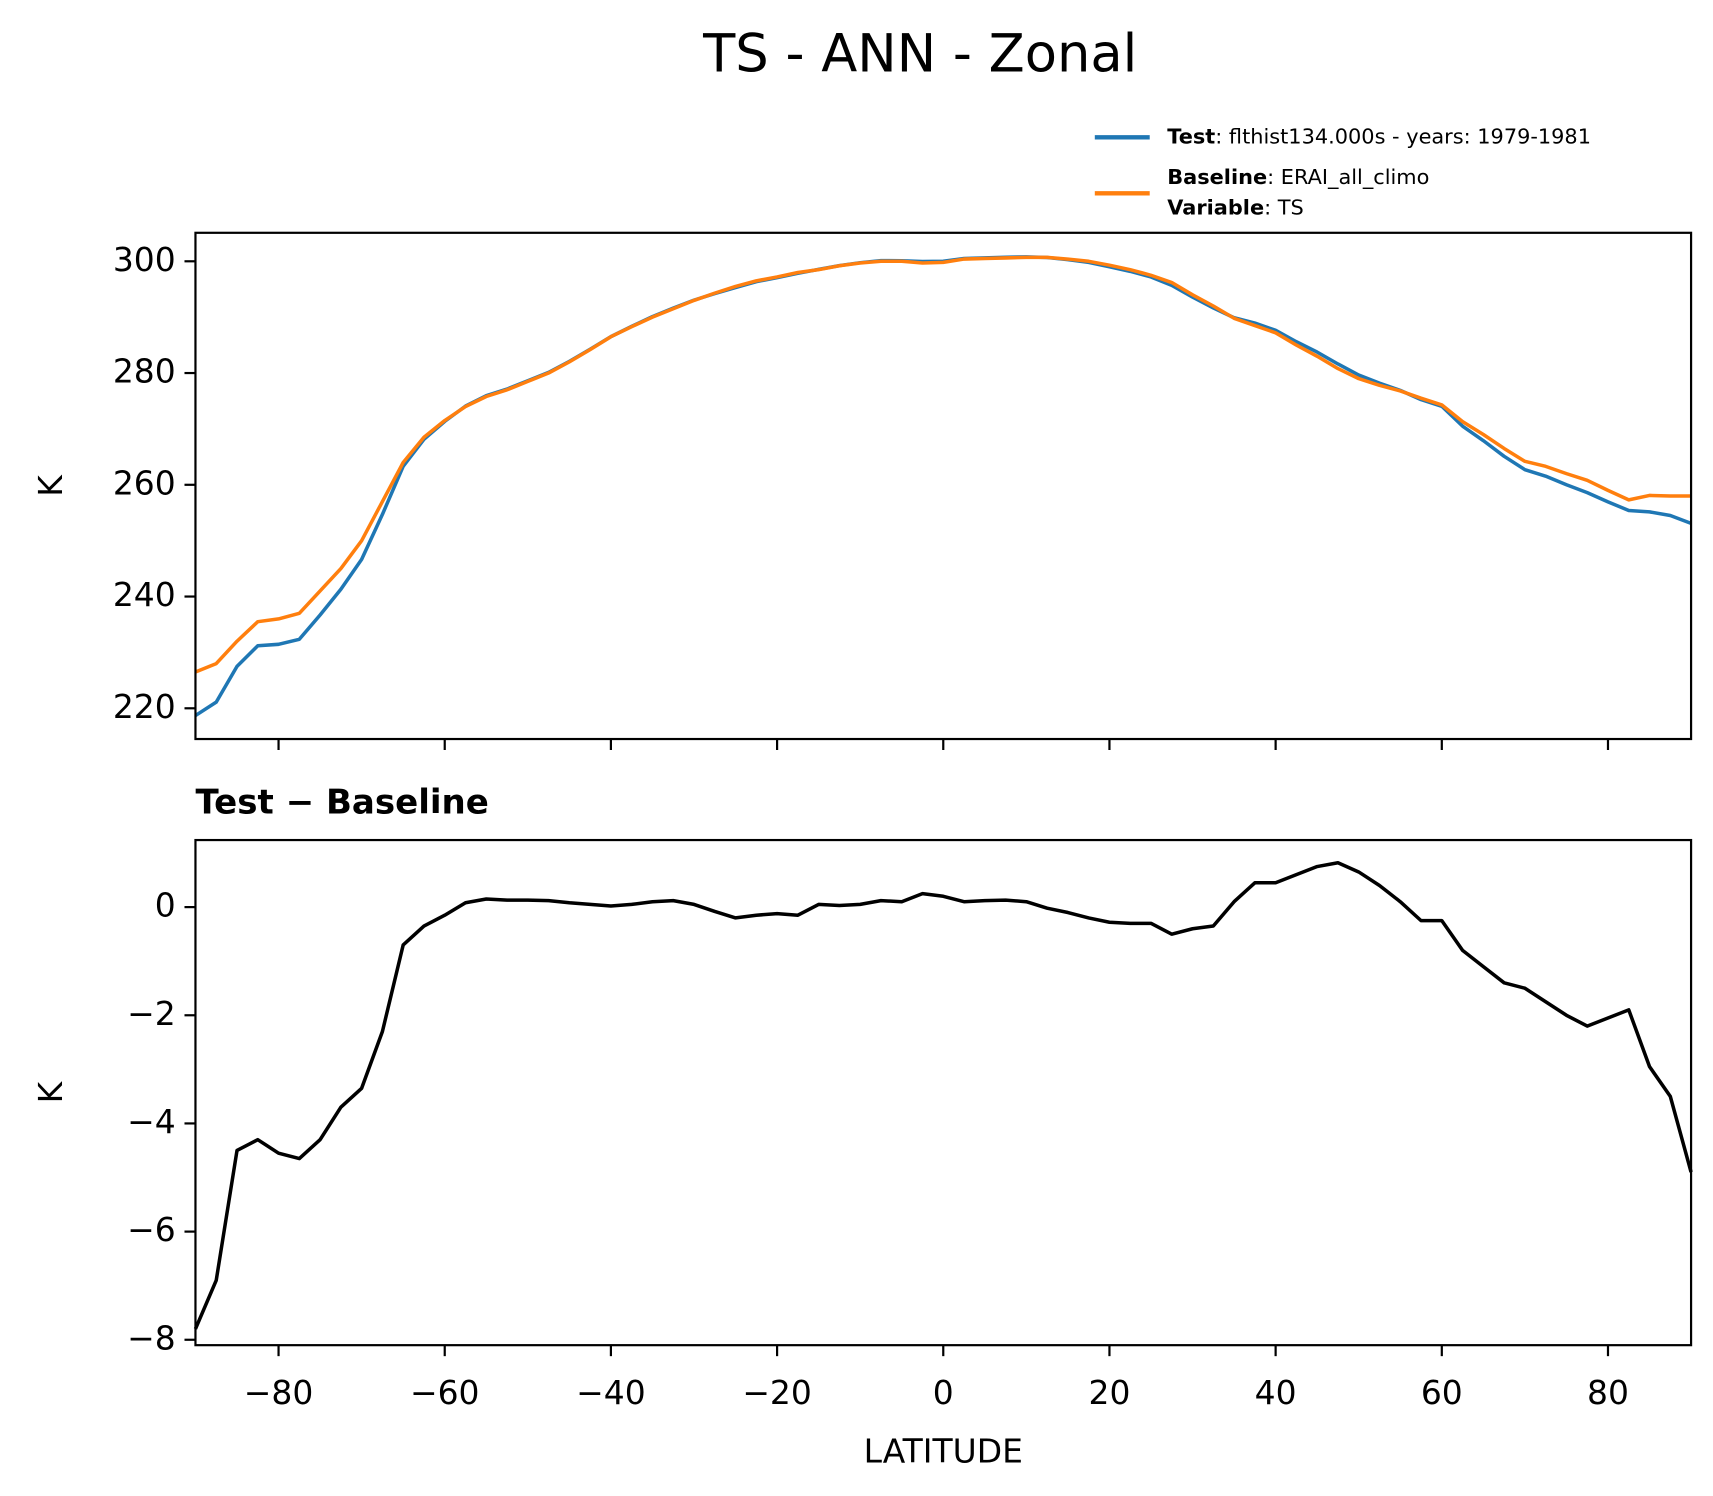 This screenshot has width=1713, height=1496. Describe the element at coordinates (151, 1121) in the screenshot. I see `y-tick-label: −4` at that location.